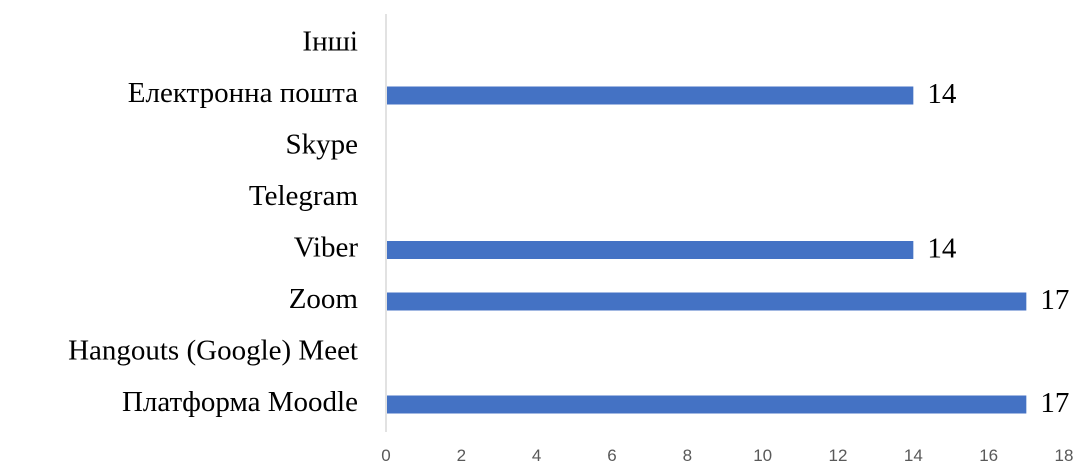  I want to click on x-tick-label: 16, so click(988, 455).